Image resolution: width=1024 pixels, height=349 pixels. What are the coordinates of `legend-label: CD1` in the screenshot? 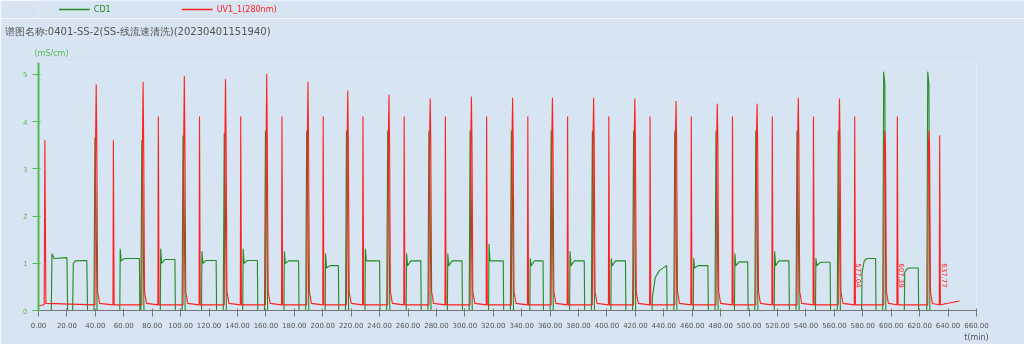 It's located at (102, 9).